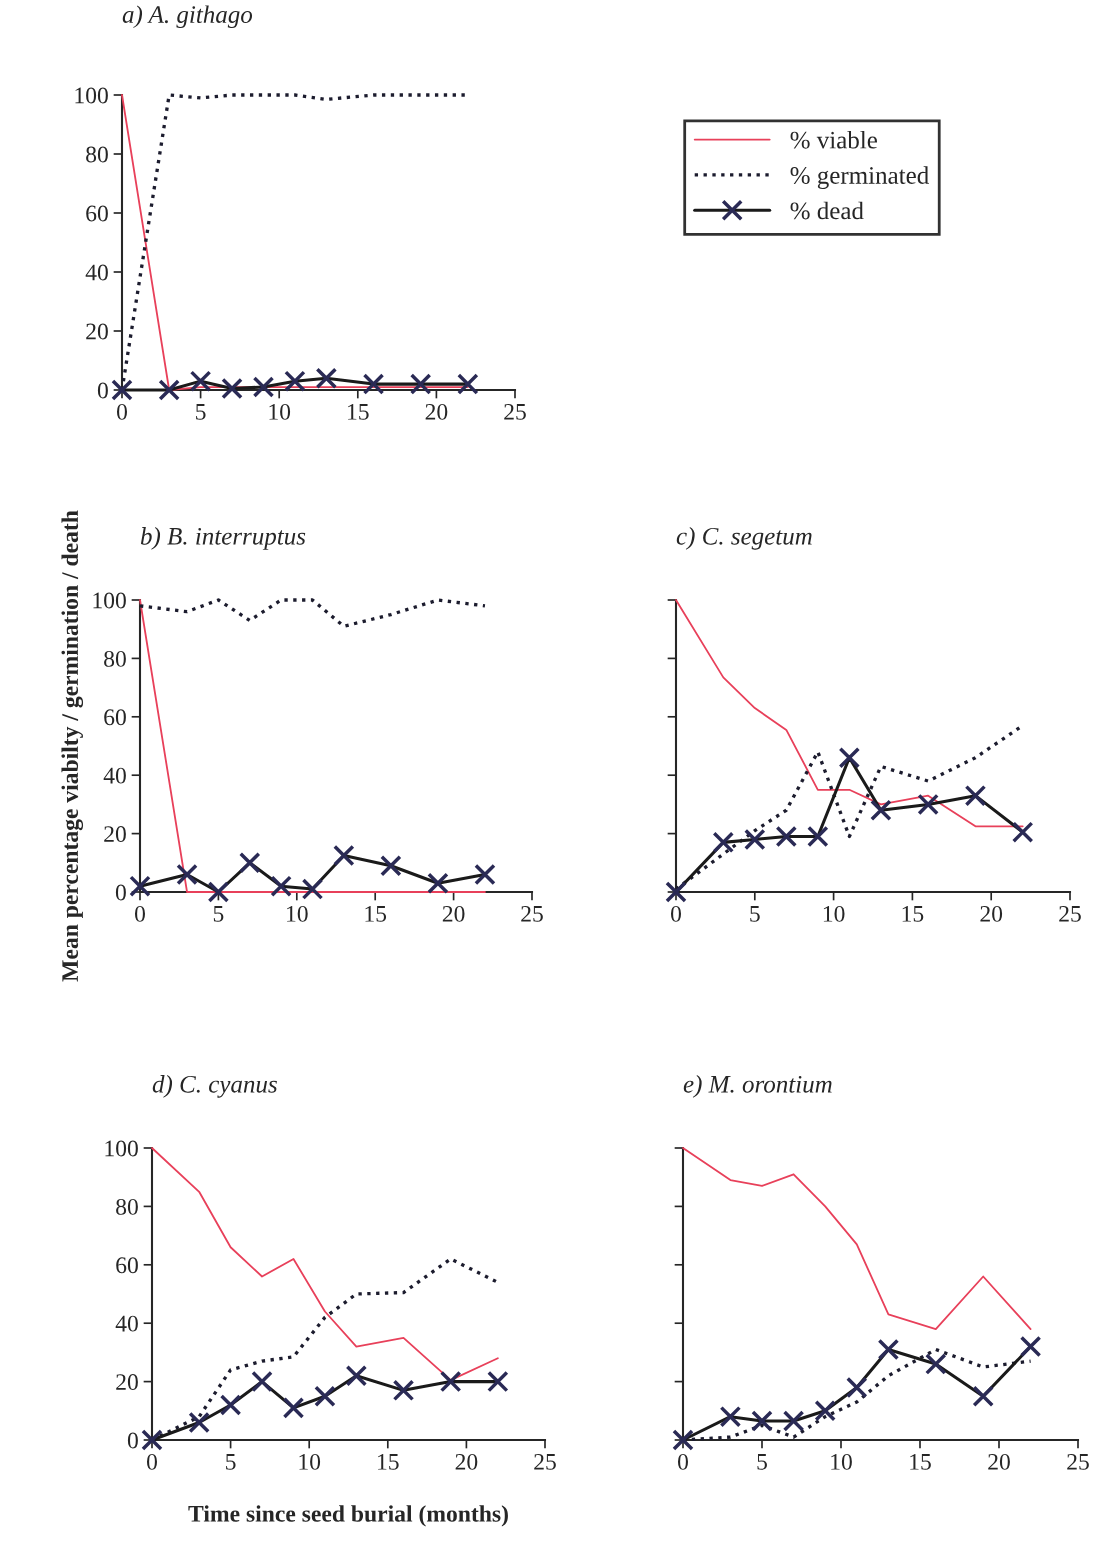 The width and height of the screenshot is (1096, 1556). I want to click on legend-label: % dead, so click(827, 210).